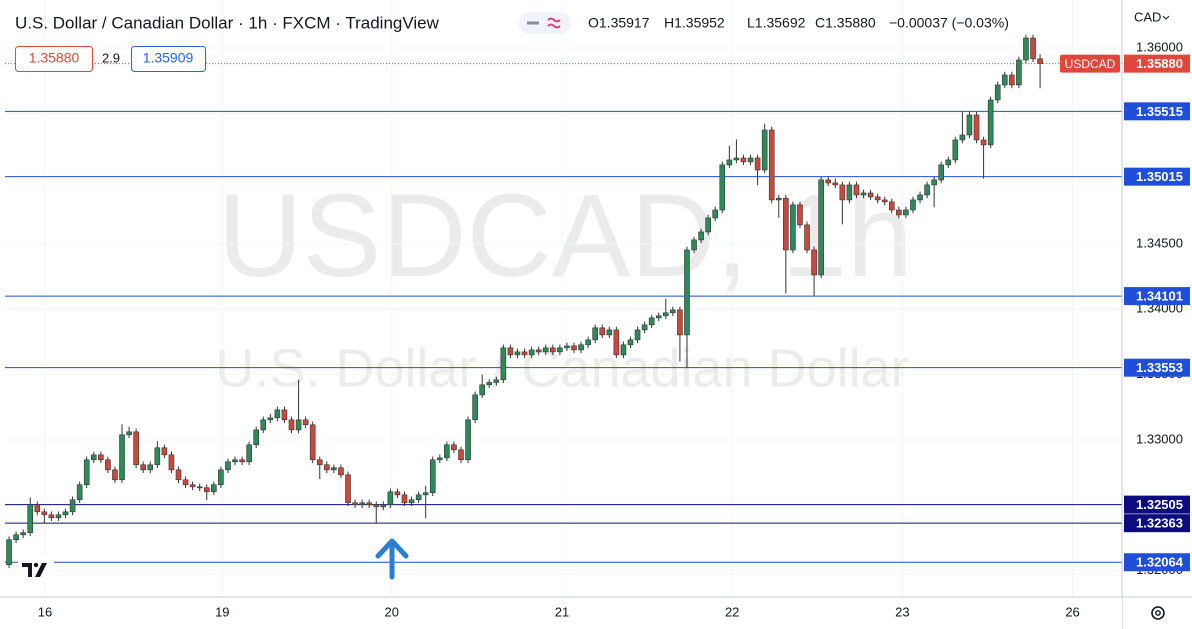 This screenshot has height=629, width=1192. What do you see at coordinates (845, 23) in the screenshot?
I see `ohlc-close: C1.35880` at bounding box center [845, 23].